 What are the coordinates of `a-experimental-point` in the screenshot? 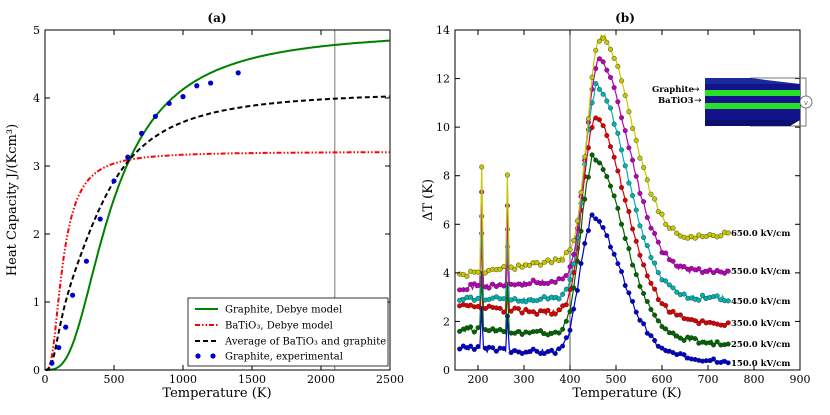 It's located at (238, 73).